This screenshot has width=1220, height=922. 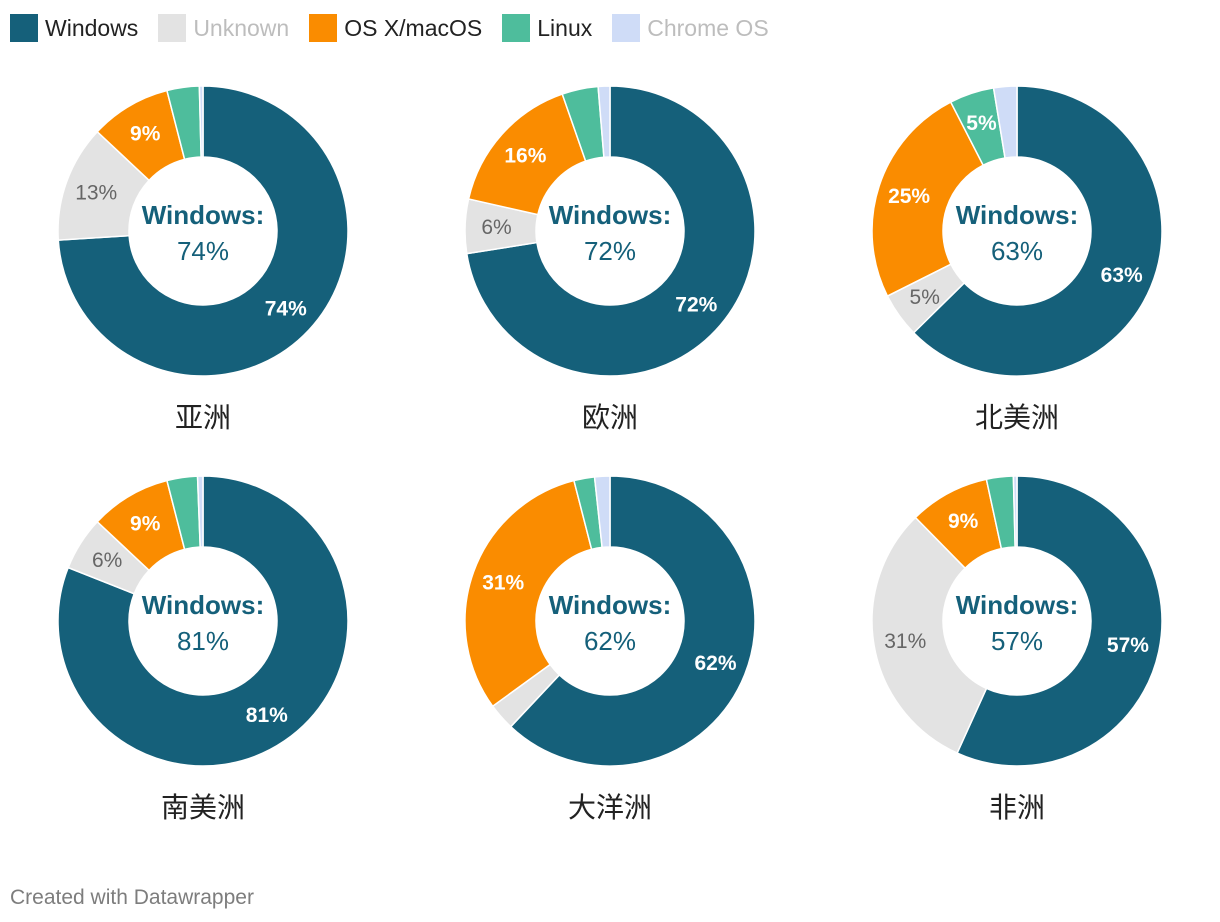 What do you see at coordinates (626, 28) in the screenshot?
I see `legend-swatch-chrome-os` at bounding box center [626, 28].